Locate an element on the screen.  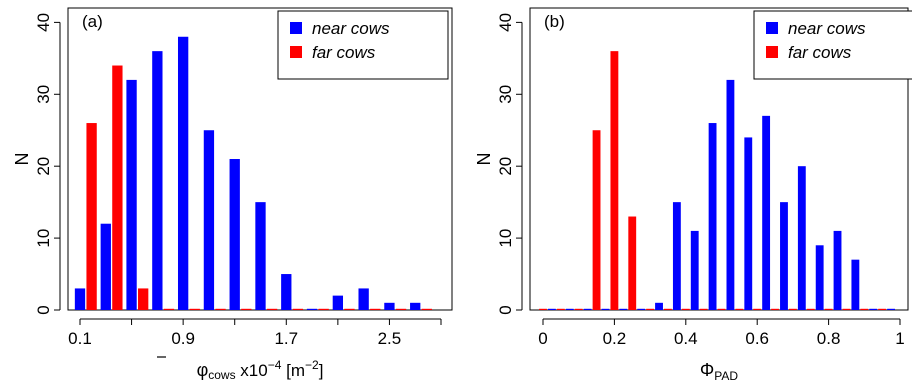
x-tick-label: 0.6 is located at coordinates (757, 338).